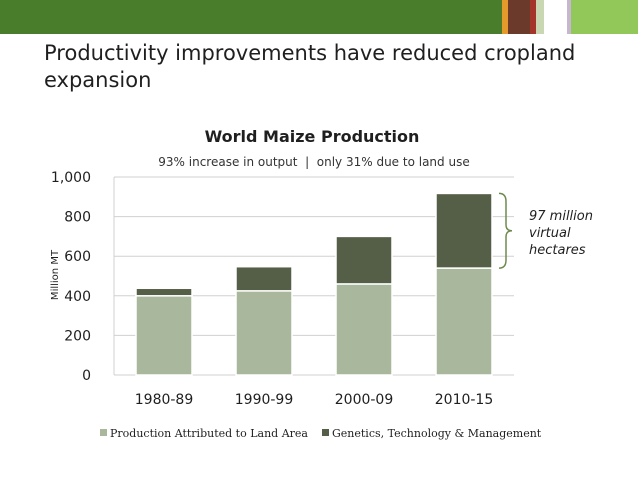 Image resolution: width=638 pixels, height=478 pixels. What do you see at coordinates (464, 400) in the screenshot?
I see `x-tick-label: 2010-15` at bounding box center [464, 400].